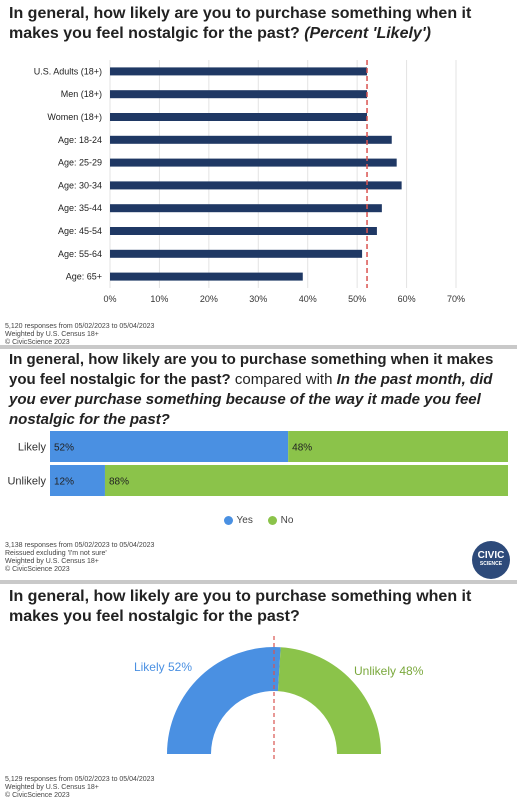 The image size is (517, 804). I want to click on chart2-legend: Yes No, so click(258, 520).